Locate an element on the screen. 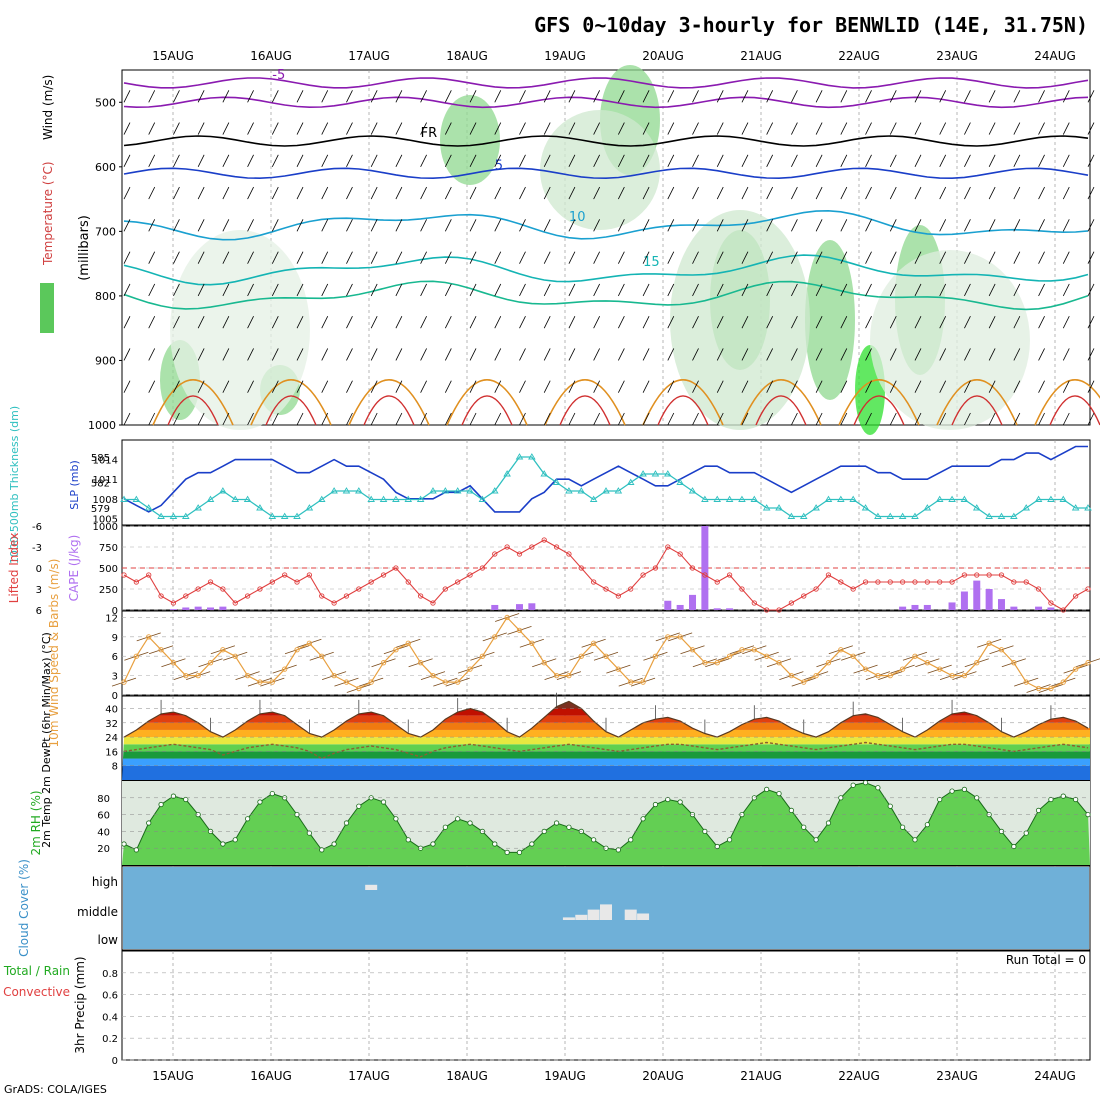 The width and height of the screenshot is (1100, 1100). x-tick-label-top: 17AUG is located at coordinates (369, 56).